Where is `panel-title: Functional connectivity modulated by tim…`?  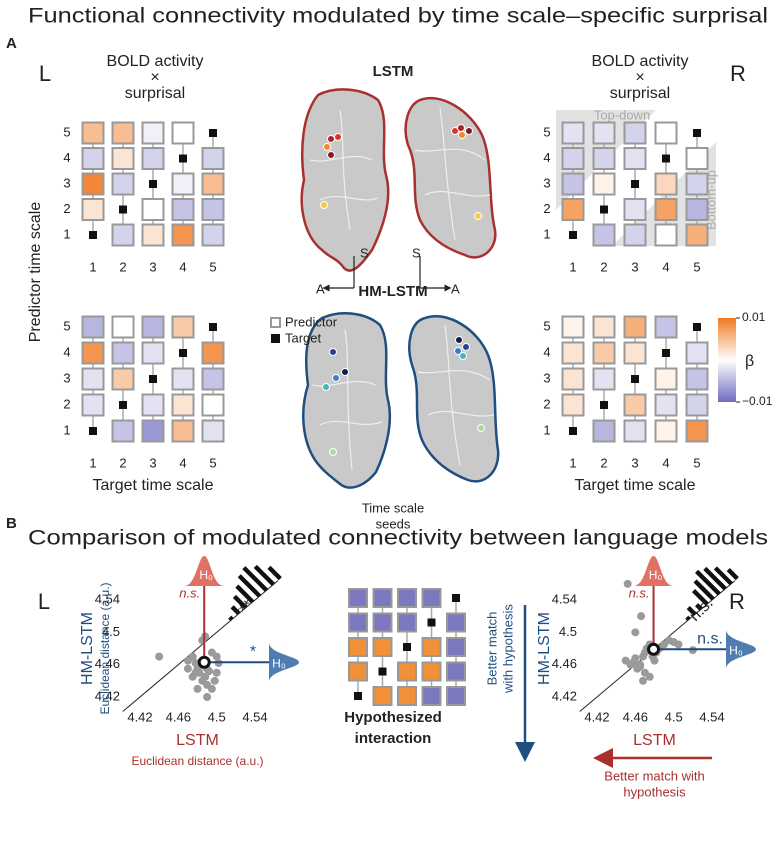
panel-title: Functional connectivity modulated by tim… is located at coordinates (398, 16).